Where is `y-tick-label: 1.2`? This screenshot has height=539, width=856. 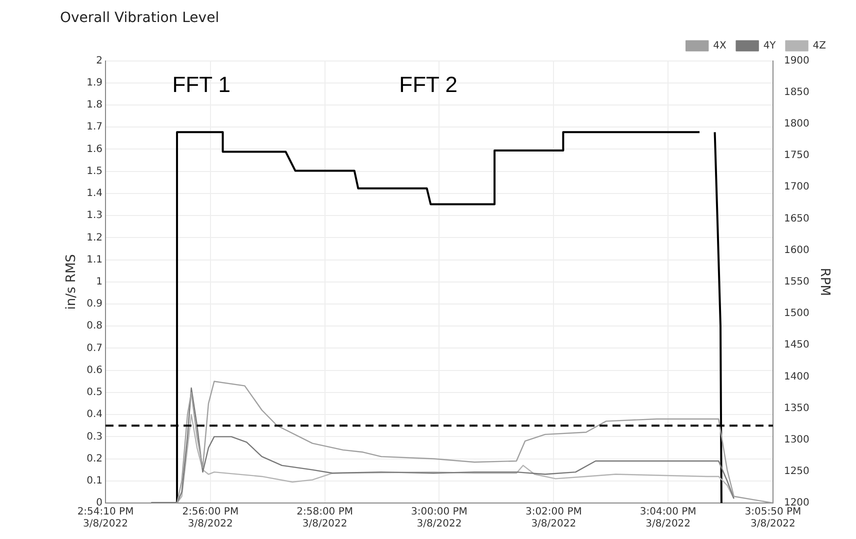 y-tick-label: 1.2 is located at coordinates (94, 238).